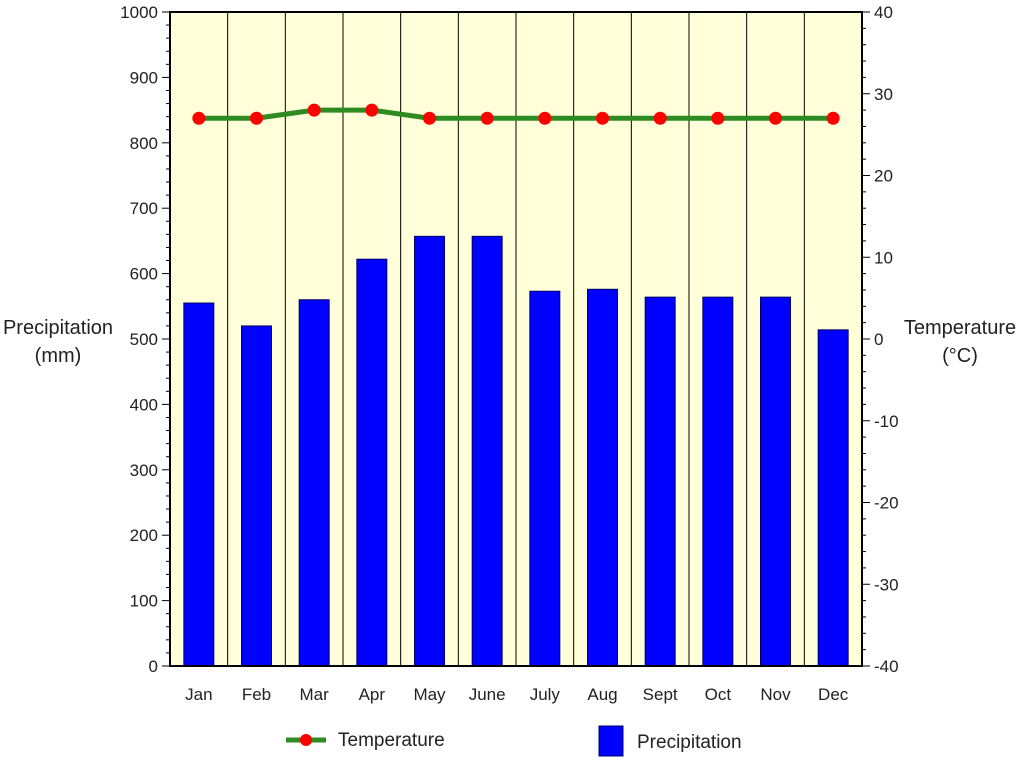 The height and width of the screenshot is (768, 1024). What do you see at coordinates (611, 741) in the screenshot?
I see `legend-precipitation-swatch` at bounding box center [611, 741].